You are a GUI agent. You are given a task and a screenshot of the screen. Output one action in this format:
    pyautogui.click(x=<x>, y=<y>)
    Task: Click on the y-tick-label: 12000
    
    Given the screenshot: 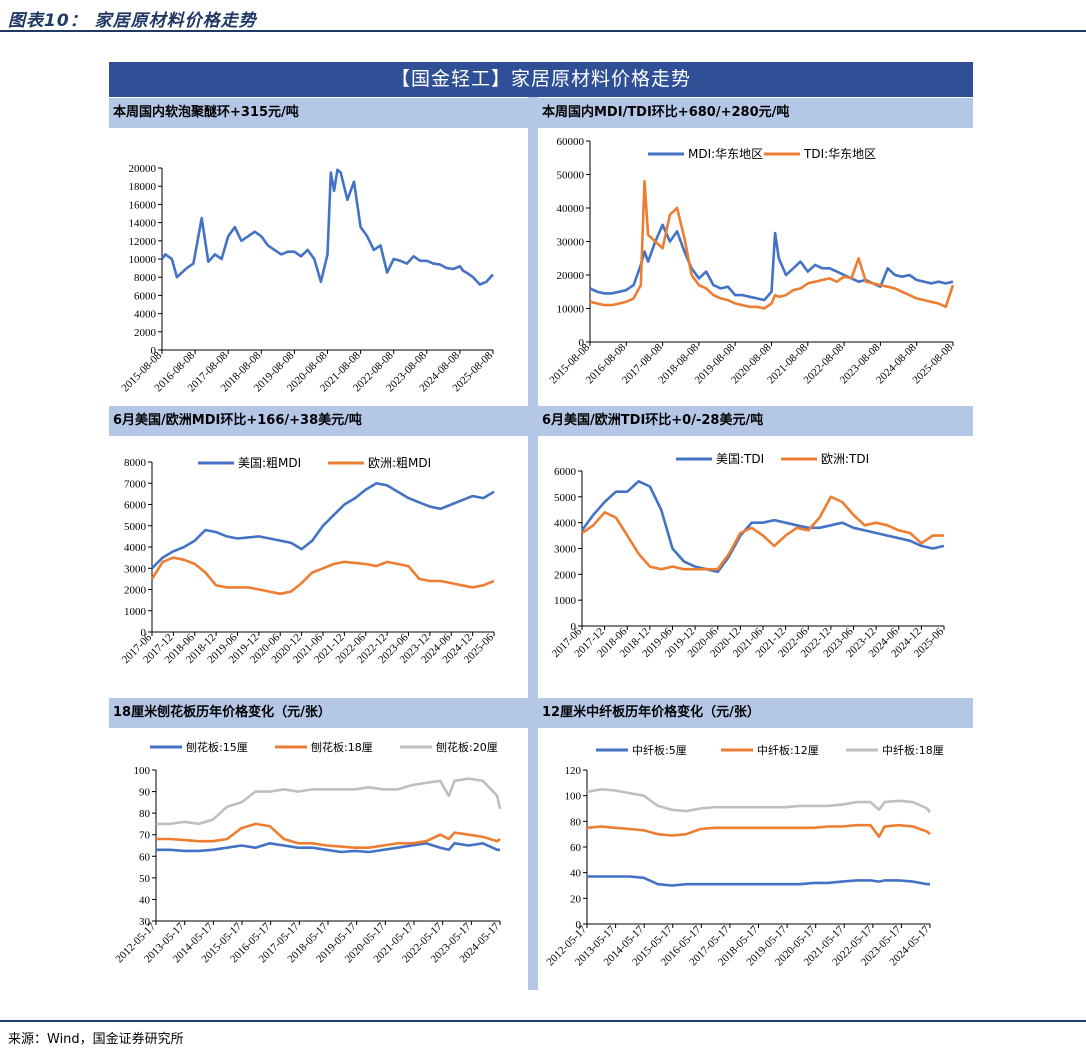 What is the action you would take?
    pyautogui.click(x=143, y=242)
    